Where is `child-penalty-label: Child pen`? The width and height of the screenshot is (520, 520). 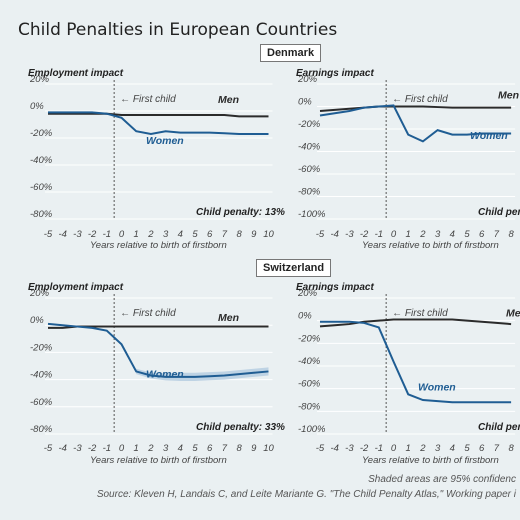 child-penalty-label: Child pen is located at coordinates (499, 427).